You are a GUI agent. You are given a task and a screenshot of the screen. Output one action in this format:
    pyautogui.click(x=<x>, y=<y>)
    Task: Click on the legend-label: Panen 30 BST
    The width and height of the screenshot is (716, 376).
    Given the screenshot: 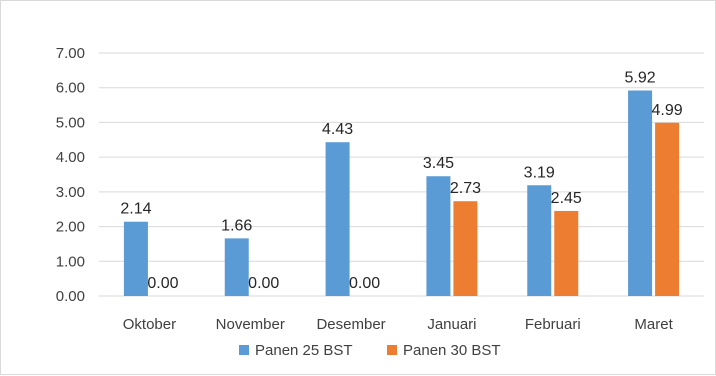 What is the action you would take?
    pyautogui.click(x=452, y=350)
    